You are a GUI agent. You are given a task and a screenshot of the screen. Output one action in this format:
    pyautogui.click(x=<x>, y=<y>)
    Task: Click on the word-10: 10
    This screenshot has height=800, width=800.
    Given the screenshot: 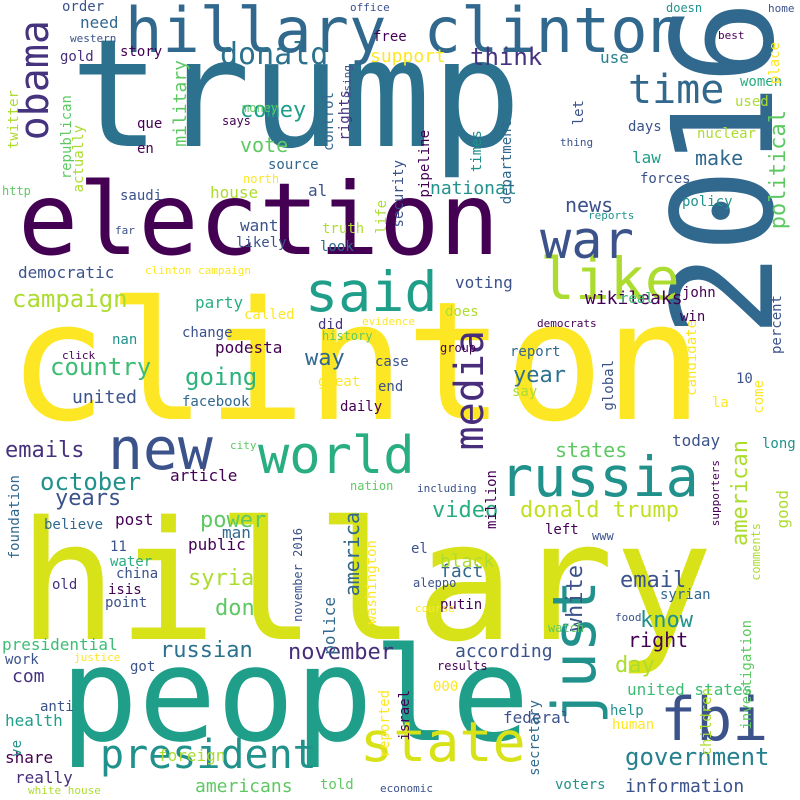 What is the action you would take?
    pyautogui.click(x=744, y=379)
    